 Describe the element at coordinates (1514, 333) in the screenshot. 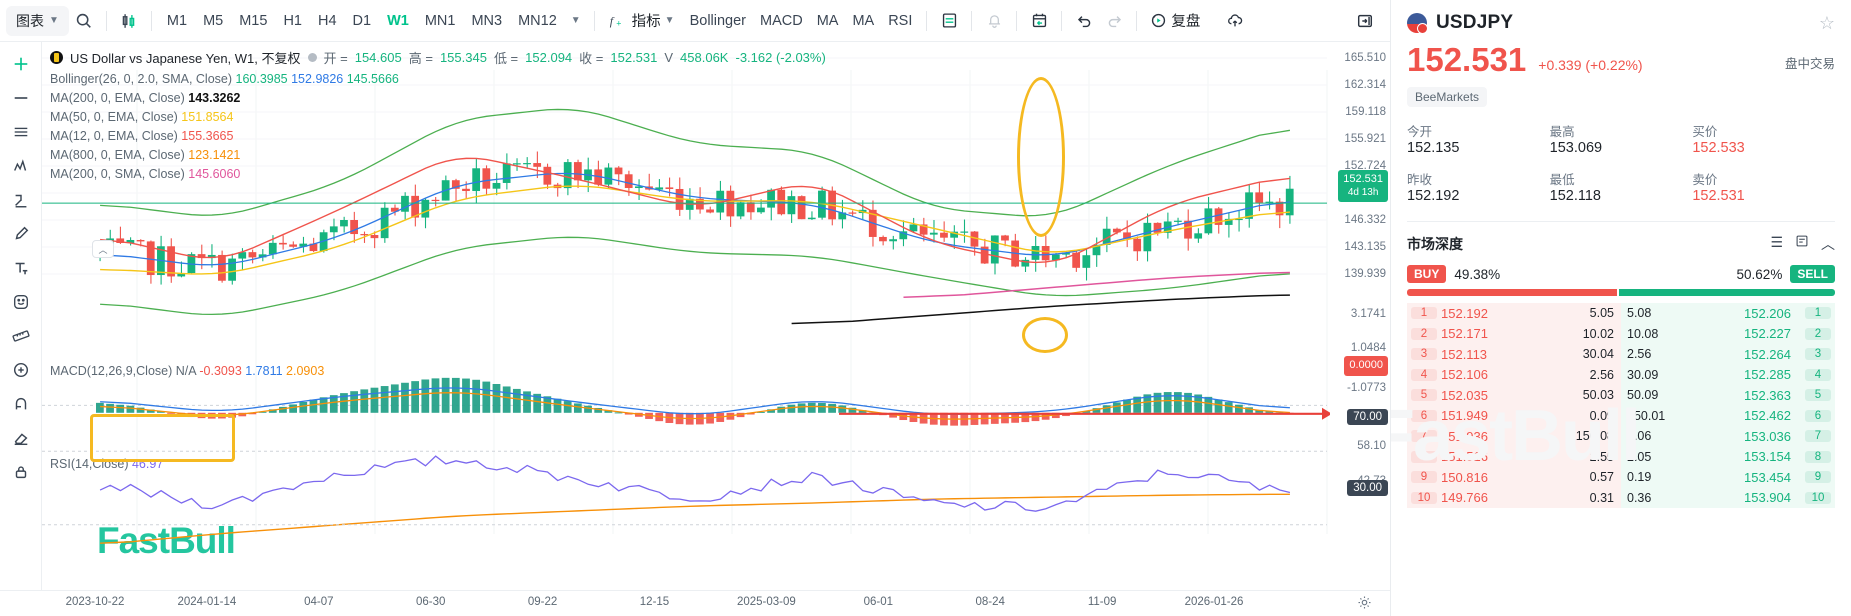

I see `order-book-bid-row: 2 152.171 10.02` at that location.